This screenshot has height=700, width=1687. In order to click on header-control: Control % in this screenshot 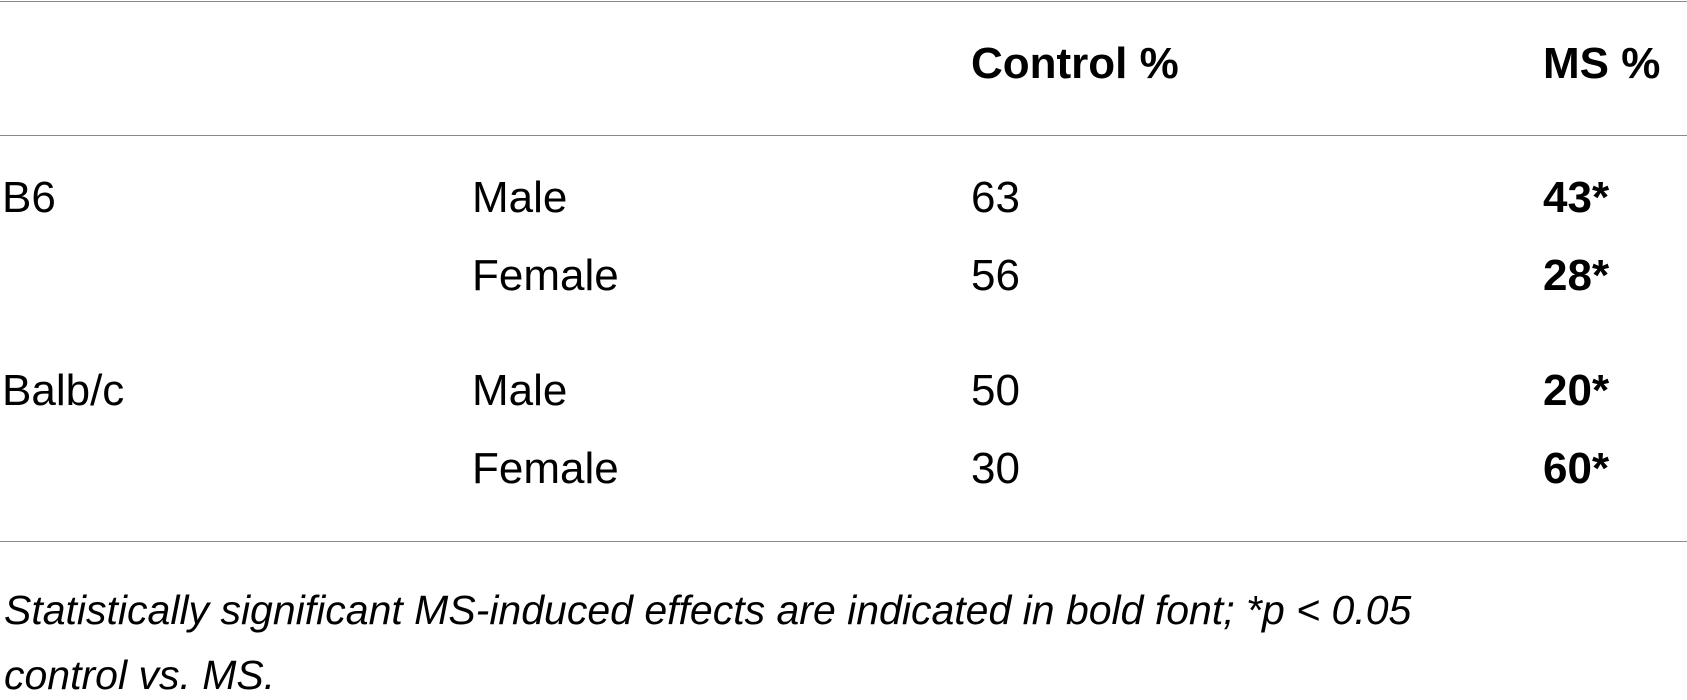, I will do `click(1075, 63)`.